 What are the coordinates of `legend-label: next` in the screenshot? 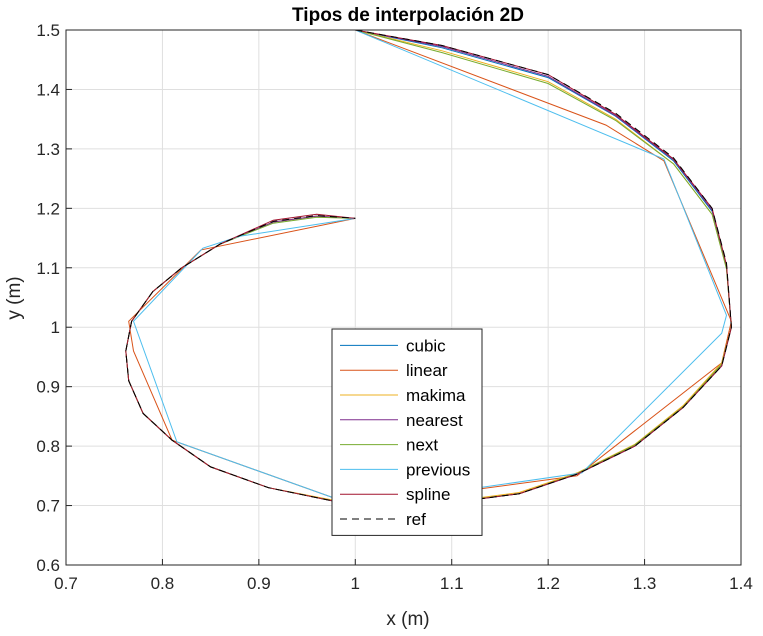 It's located at (422, 445).